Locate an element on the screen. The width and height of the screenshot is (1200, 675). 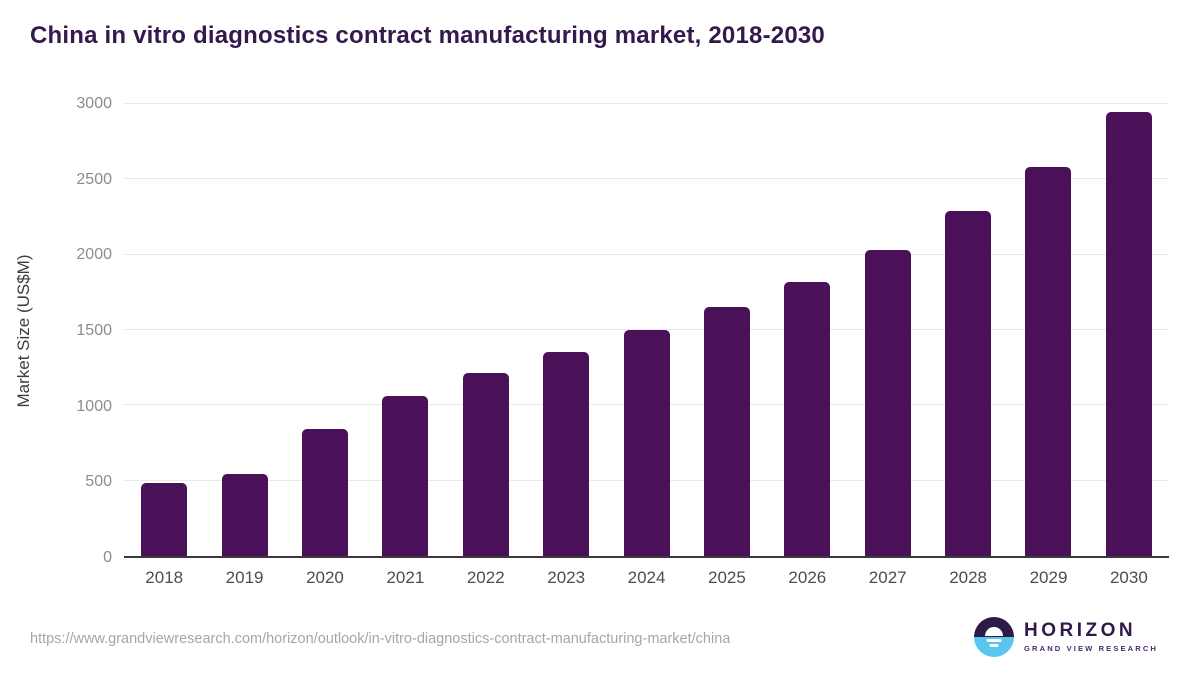
bar-slot-2018 is located at coordinates (164, 330).